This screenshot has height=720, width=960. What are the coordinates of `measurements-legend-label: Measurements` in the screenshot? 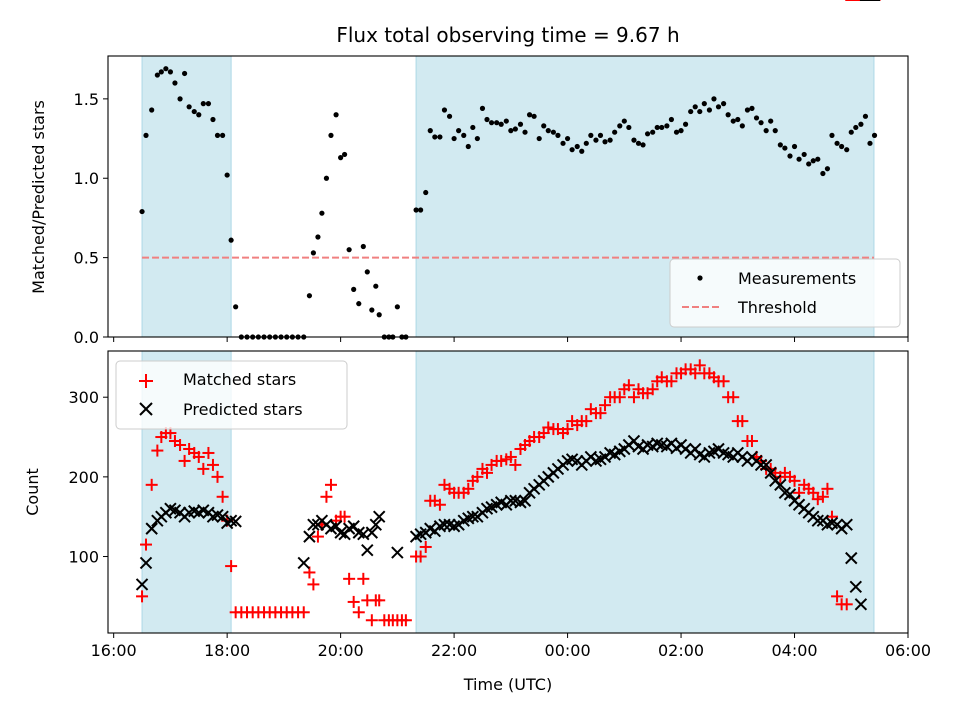 It's located at (797, 278).